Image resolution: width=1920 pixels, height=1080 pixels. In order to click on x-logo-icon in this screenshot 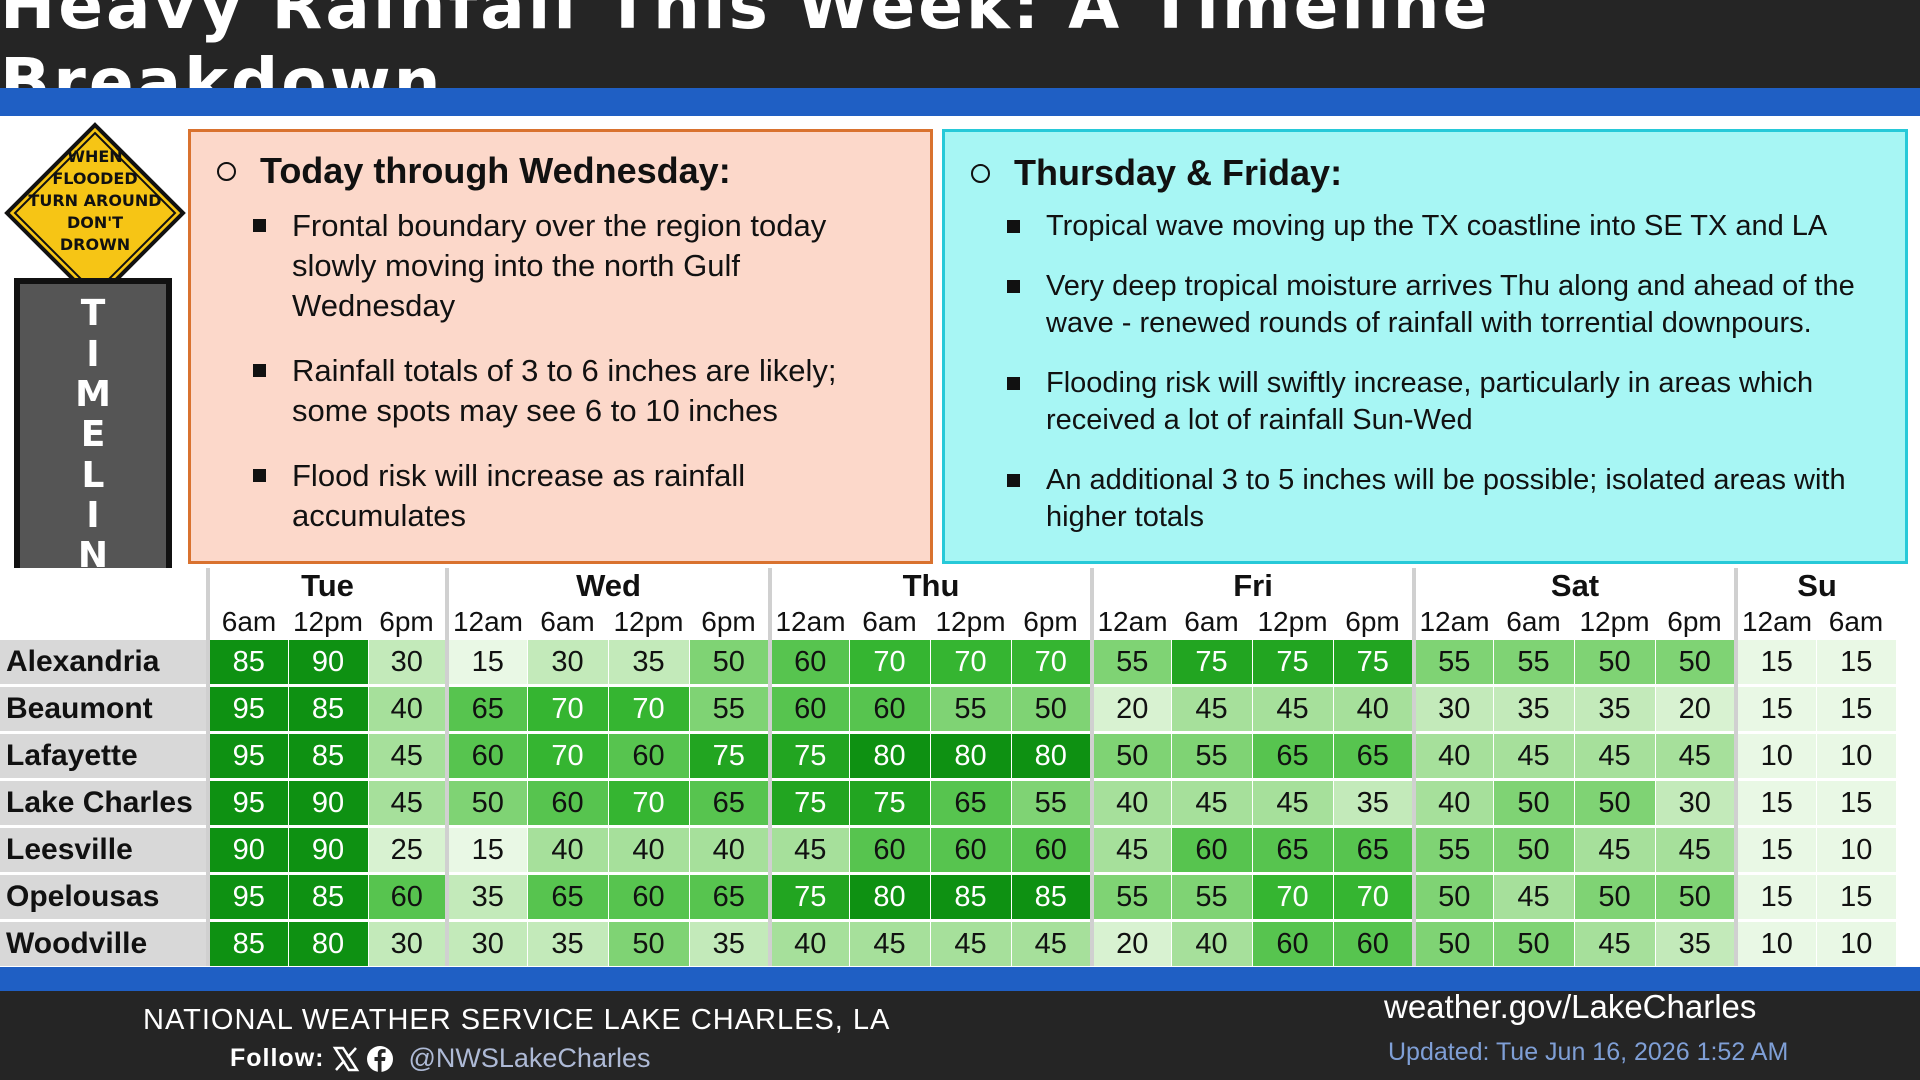, I will do `click(346, 1059)`.